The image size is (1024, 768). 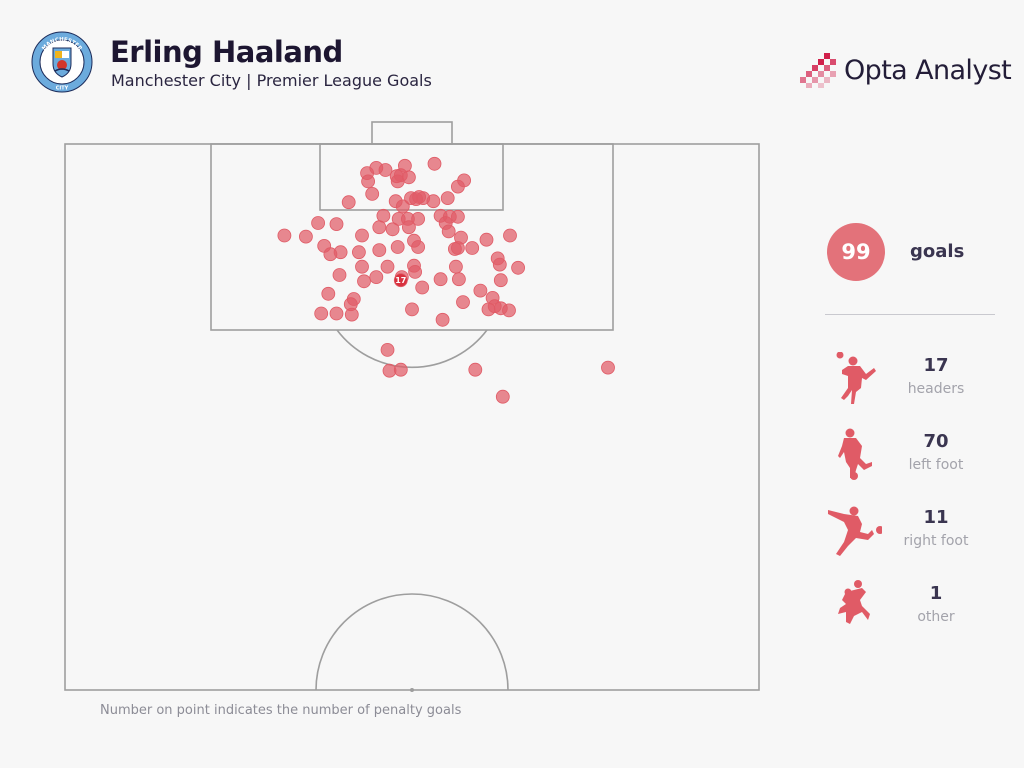 What do you see at coordinates (62, 62) in the screenshot?
I see `manchester-city-crest-icon: MANCHESTER CITY` at bounding box center [62, 62].